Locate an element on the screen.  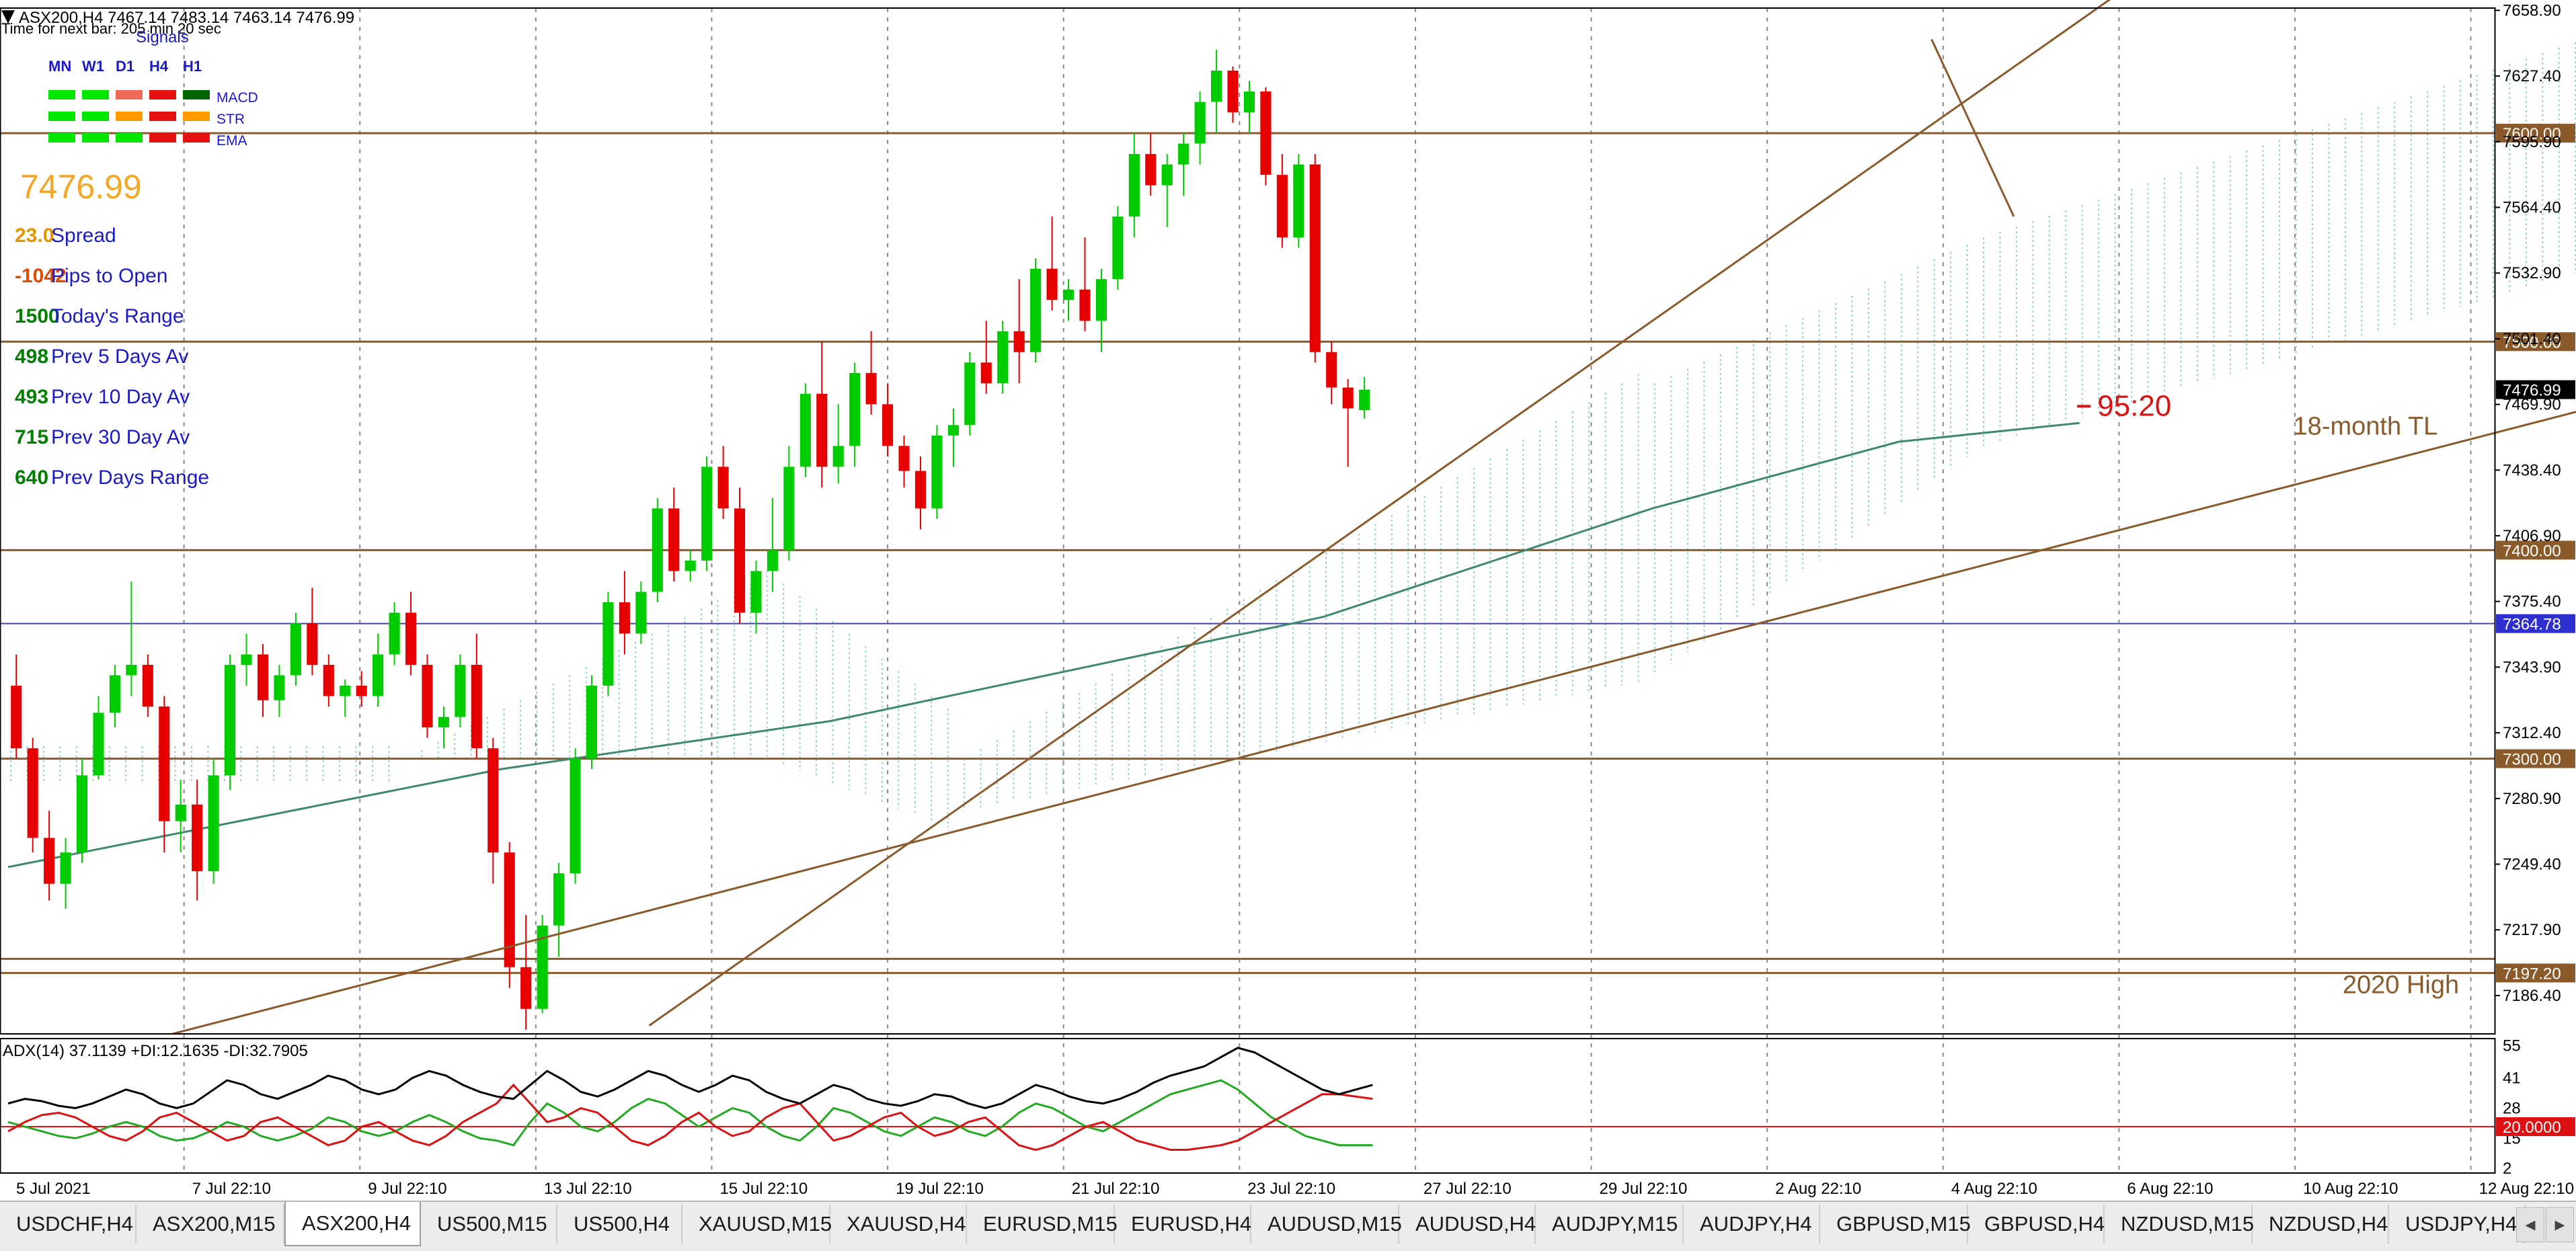
tab-us500-h4: US500,H4 is located at coordinates (620, 1224).